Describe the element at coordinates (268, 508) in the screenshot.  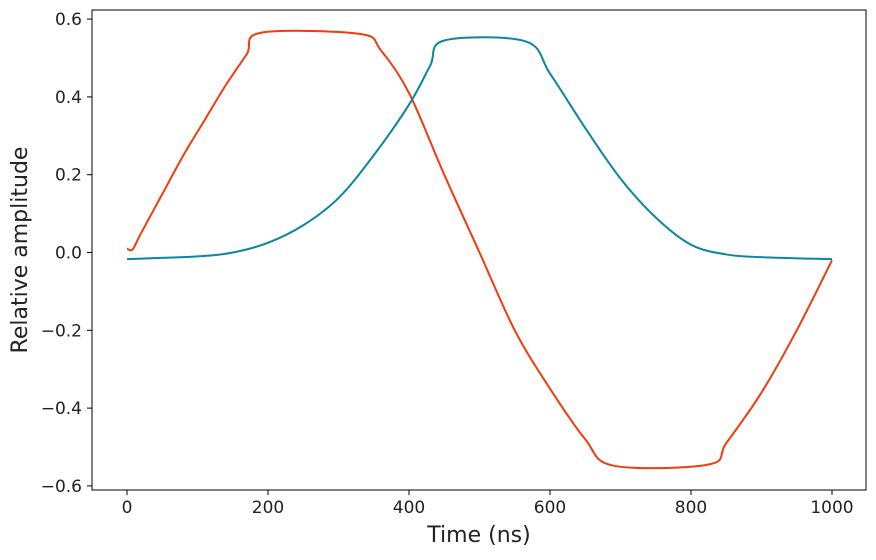
I see `x-tick-label: 200` at that location.